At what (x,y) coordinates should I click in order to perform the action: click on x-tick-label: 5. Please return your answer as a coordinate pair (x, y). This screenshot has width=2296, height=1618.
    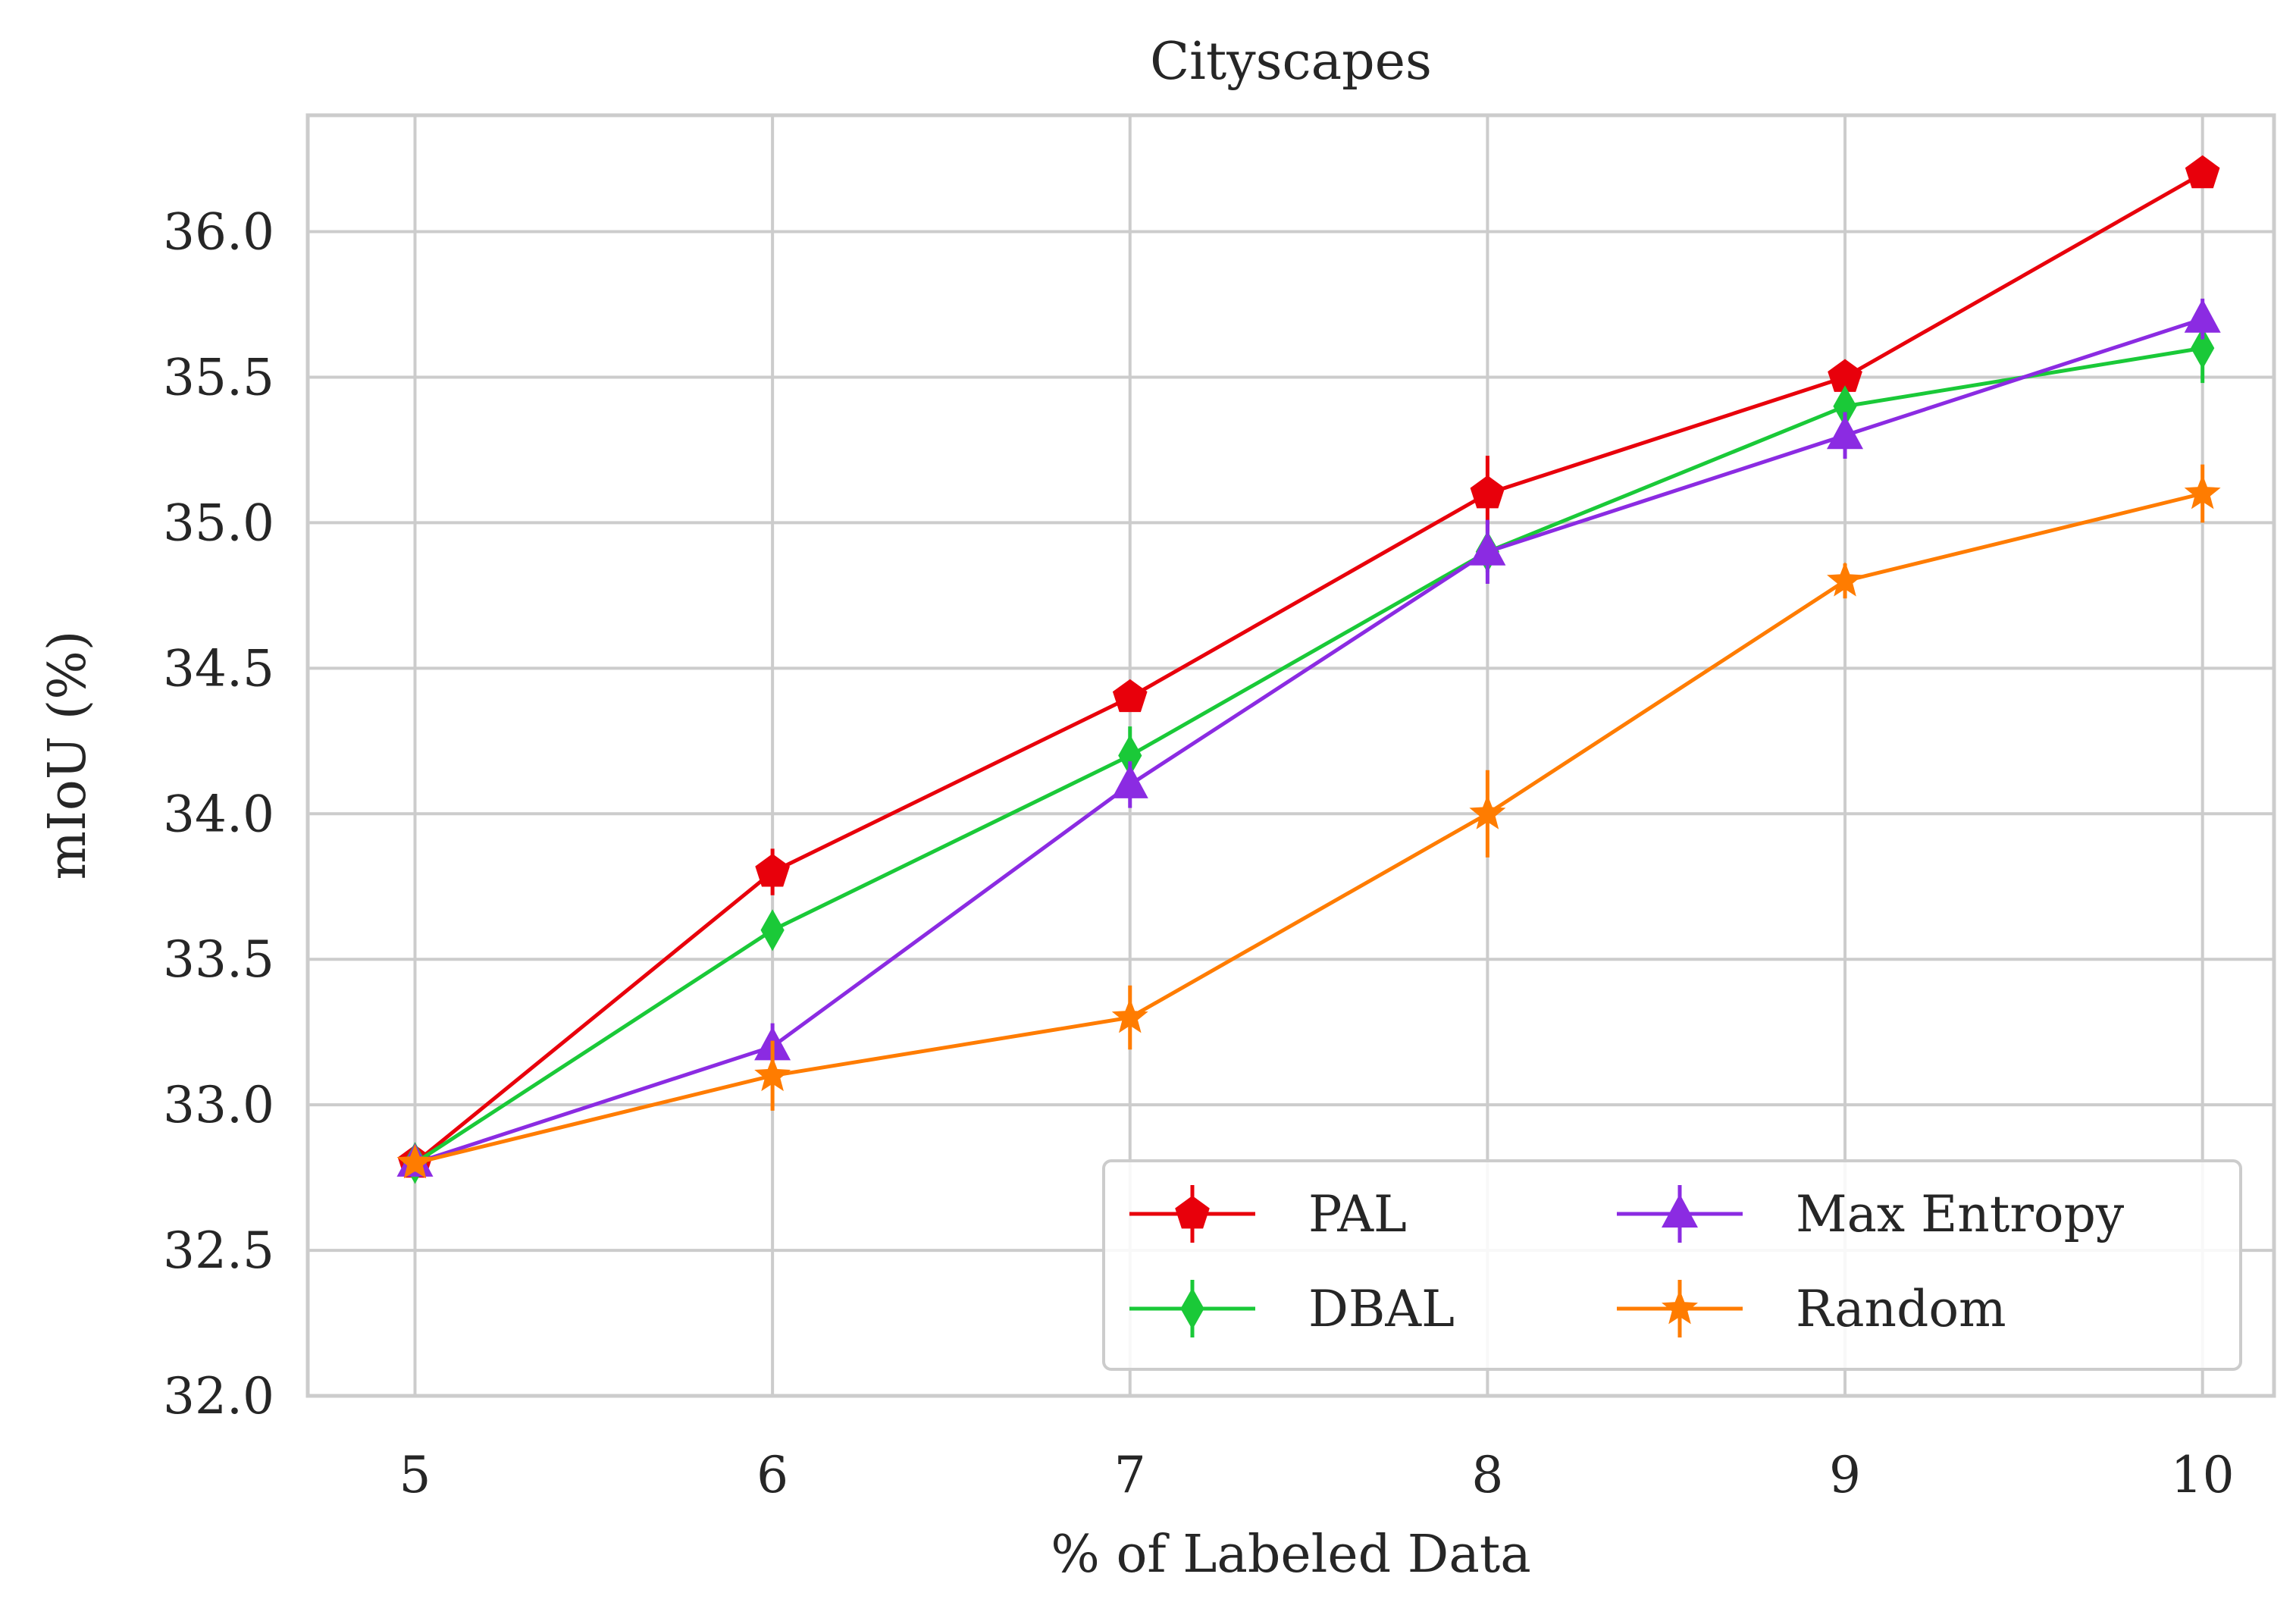
    Looking at the image, I should click on (415, 1475).